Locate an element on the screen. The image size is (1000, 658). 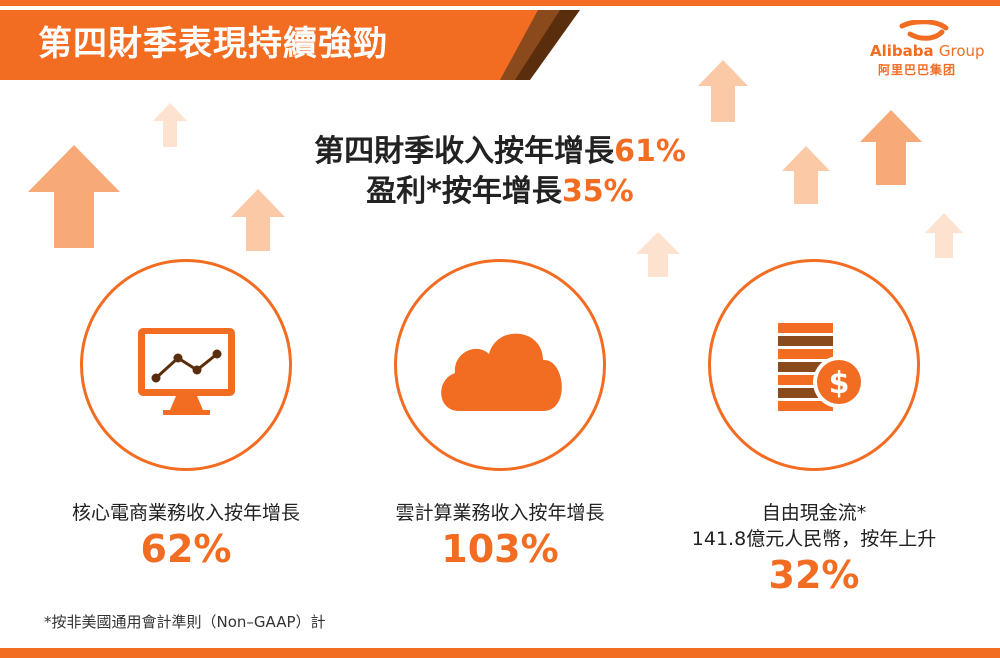
headline-revenue: 第四財季收入按年增長61% is located at coordinates (500, 151).